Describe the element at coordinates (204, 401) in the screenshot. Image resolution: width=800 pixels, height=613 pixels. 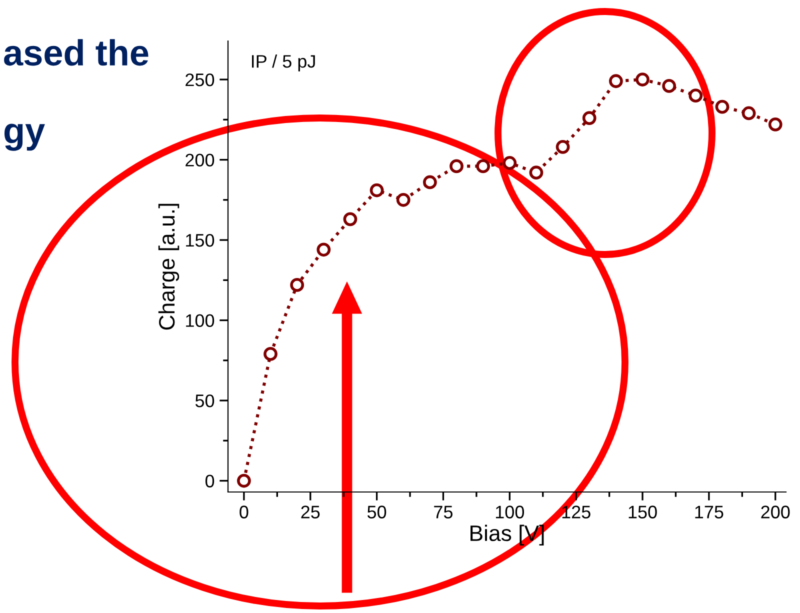
I see `y-tick-label: 50` at that location.